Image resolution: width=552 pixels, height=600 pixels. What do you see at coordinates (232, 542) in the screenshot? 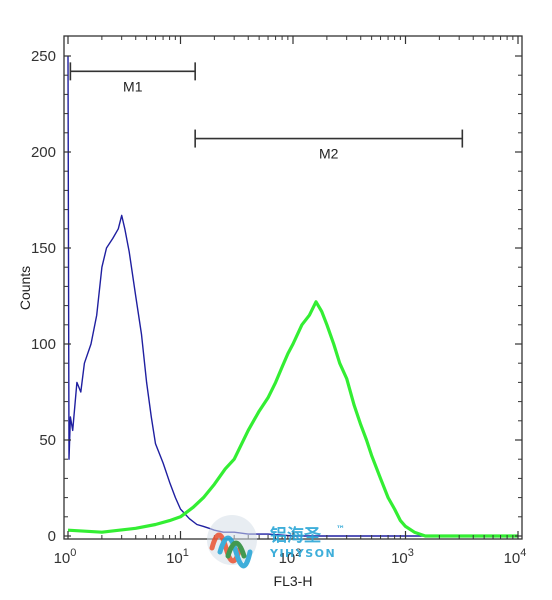
I see `watermark-emblem` at bounding box center [232, 542].